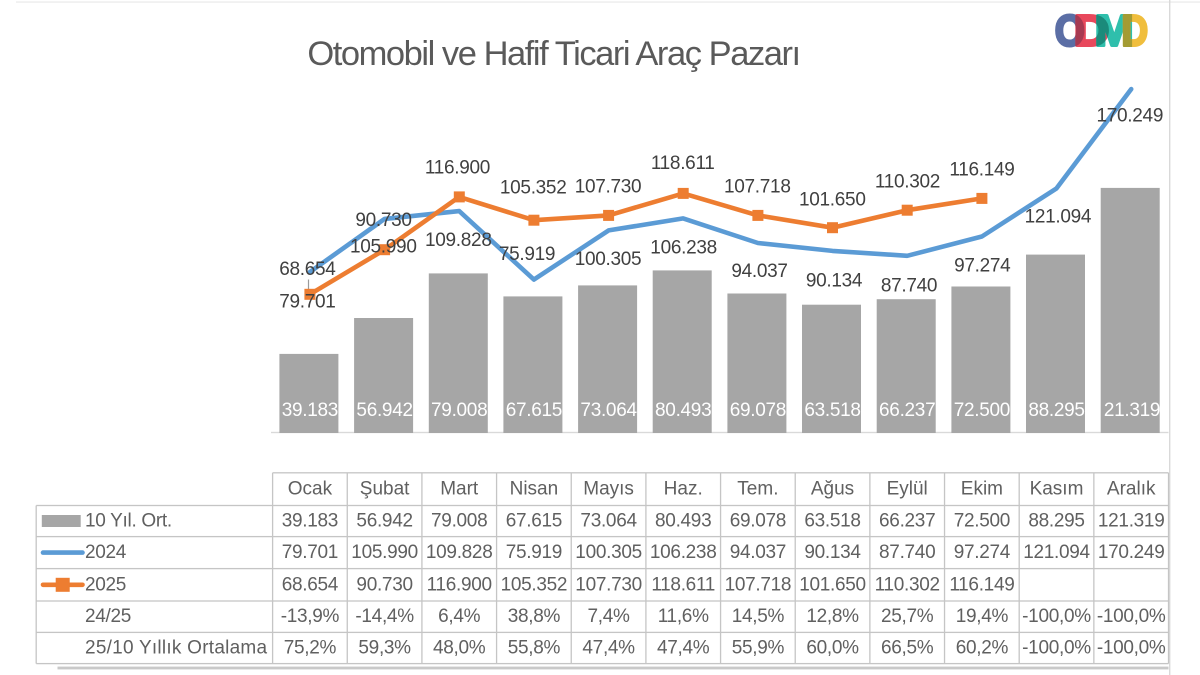  What do you see at coordinates (982, 521) in the screenshot?
I see `svg-text: 72.500` at bounding box center [982, 521].